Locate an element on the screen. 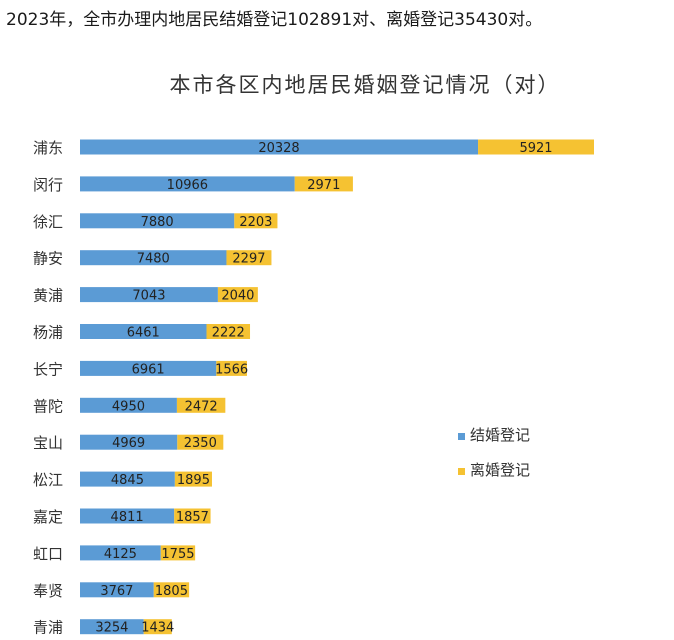  data-label-marriage: 3254 is located at coordinates (111, 628).